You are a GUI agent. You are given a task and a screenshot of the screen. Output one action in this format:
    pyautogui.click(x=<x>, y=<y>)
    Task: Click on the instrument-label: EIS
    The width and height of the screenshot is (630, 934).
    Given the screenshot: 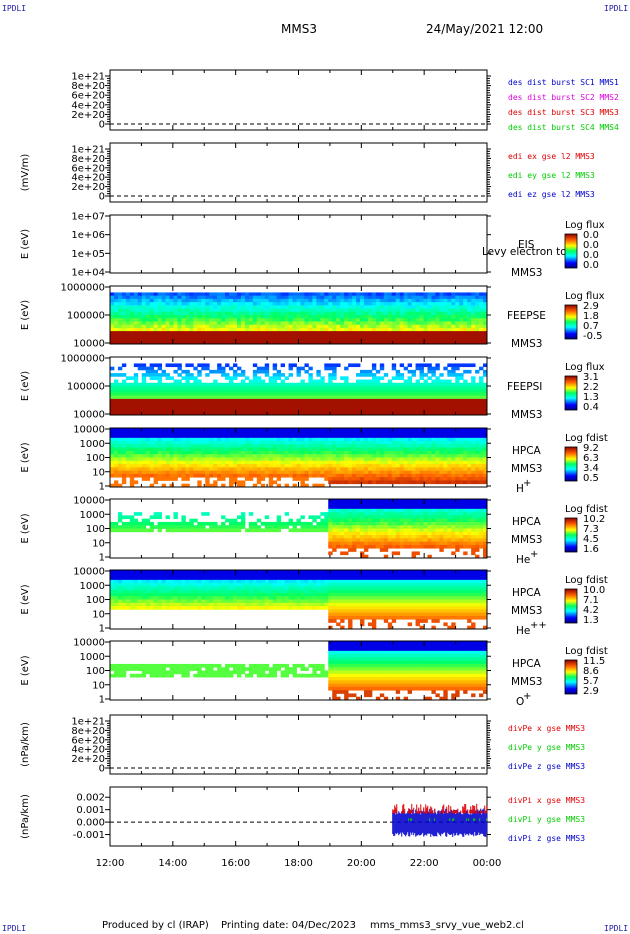 What is the action you would take?
    pyautogui.click(x=526, y=245)
    